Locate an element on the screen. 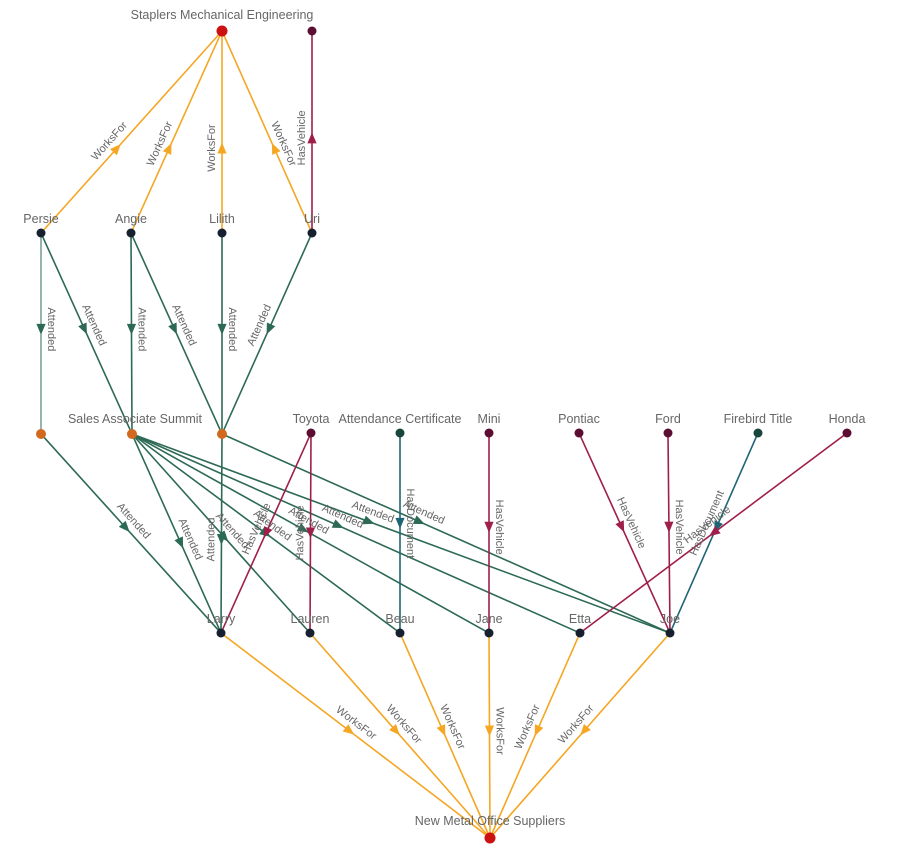 Image resolution: width=915 pixels, height=852 pixels. node-label-att_cert: Attendance Certificate is located at coordinates (400, 419).